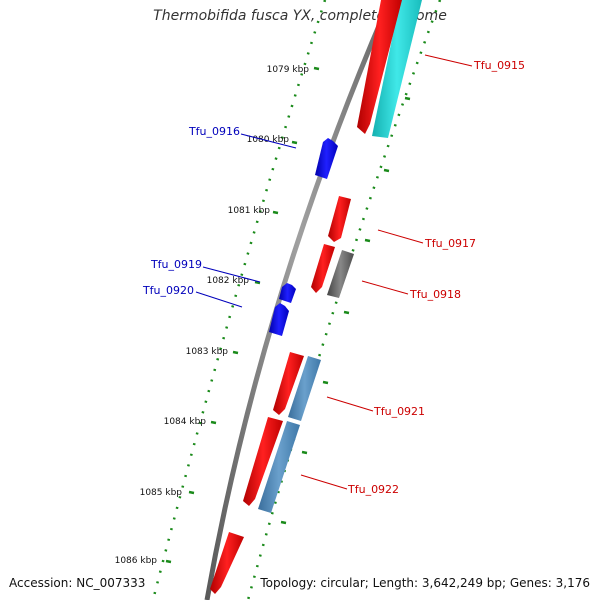 The width and height of the screenshot is (600, 600). What do you see at coordinates (499, 65) in the screenshot?
I see `gene-label-tfu-0915: Tfu_0915` at bounding box center [499, 65].